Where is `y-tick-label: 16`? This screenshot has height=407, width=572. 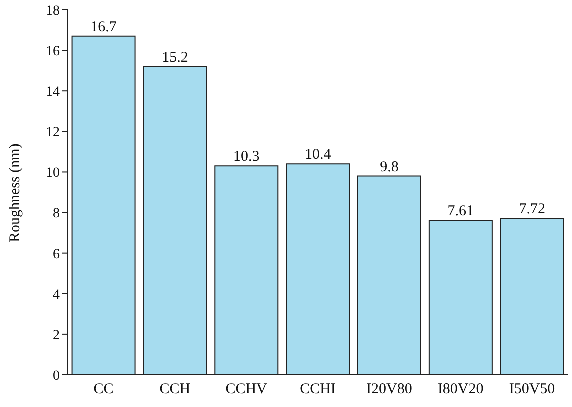
y-tick-label: 16 is located at coordinates (53, 52).